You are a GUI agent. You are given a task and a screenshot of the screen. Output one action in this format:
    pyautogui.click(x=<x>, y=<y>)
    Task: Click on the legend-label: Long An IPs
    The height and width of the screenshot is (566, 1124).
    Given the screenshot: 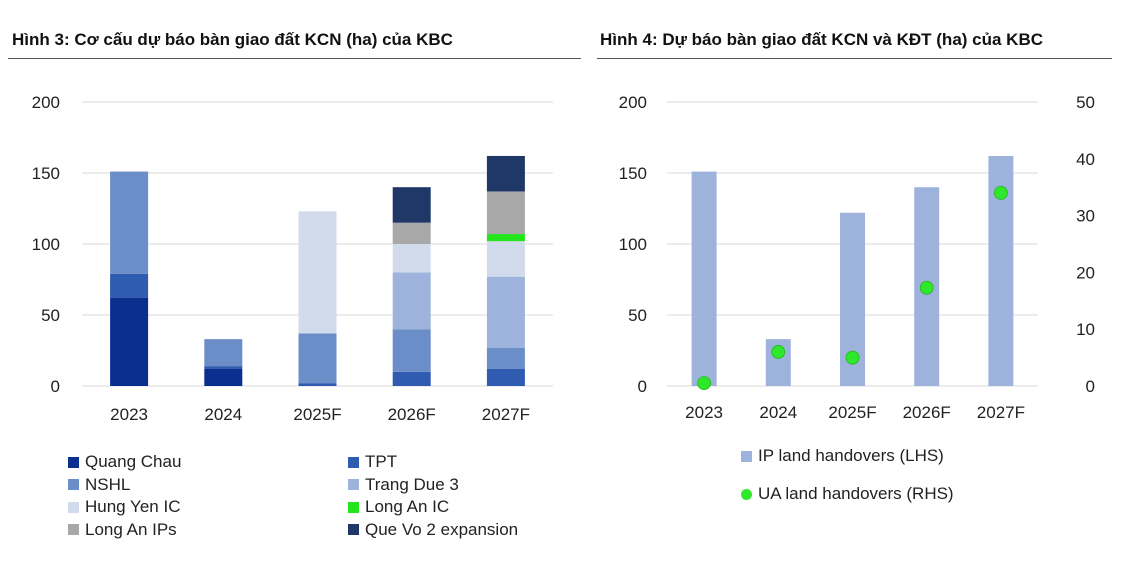 What is the action you would take?
    pyautogui.click(x=131, y=529)
    